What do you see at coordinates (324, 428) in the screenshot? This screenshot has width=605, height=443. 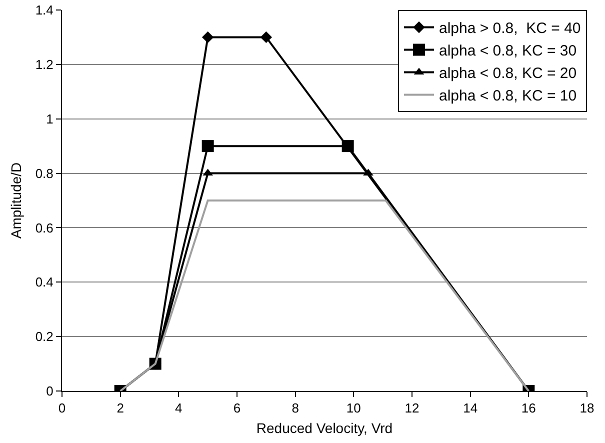 I see `x-axis-title: Reduced Velocity, Vrd` at bounding box center [324, 428].